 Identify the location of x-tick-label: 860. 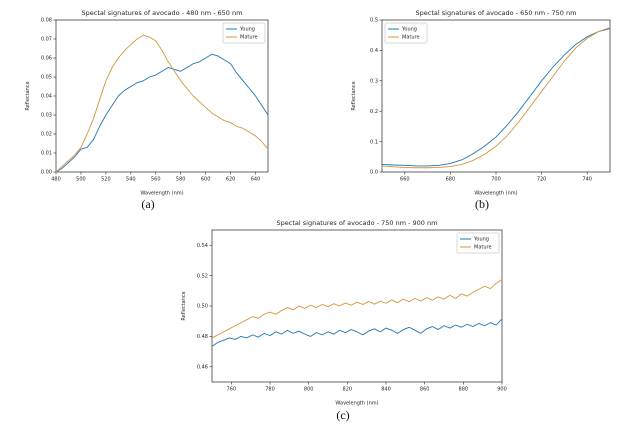
(425, 390).